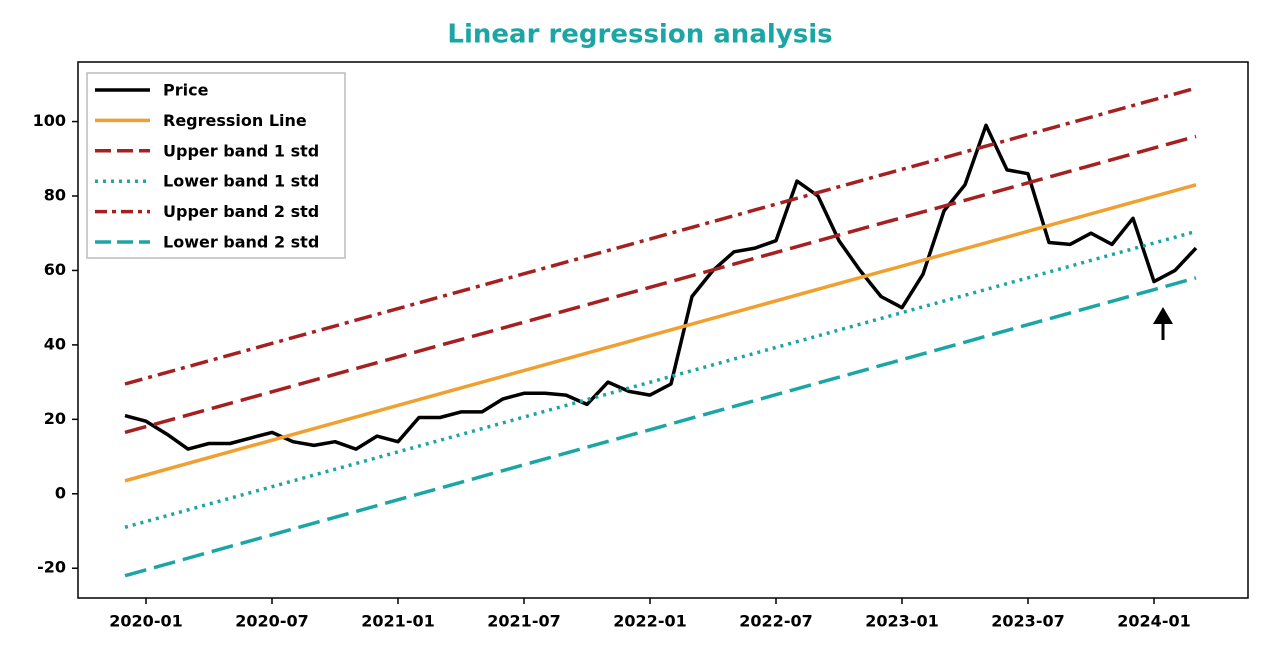 The image size is (1280, 649). Describe the element at coordinates (235, 120) in the screenshot. I see `legend-label: Regression Line` at that location.